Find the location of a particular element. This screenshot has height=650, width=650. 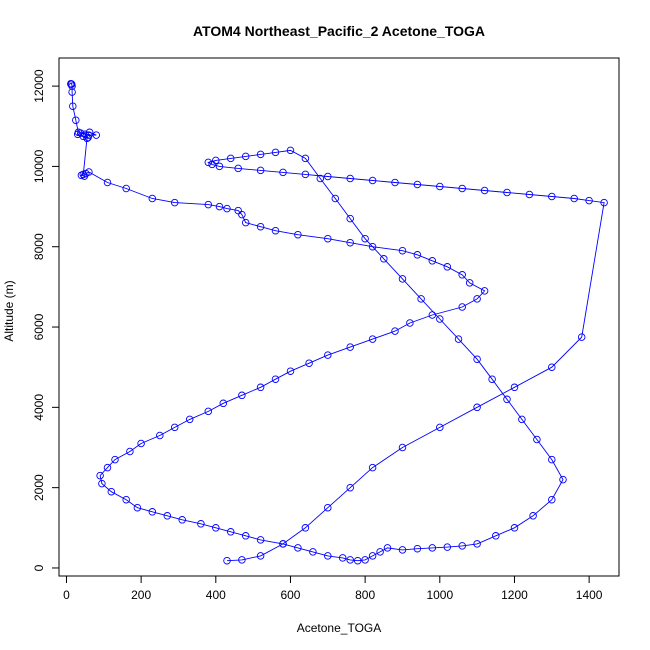

x-tick-label: 400 is located at coordinates (216, 595).